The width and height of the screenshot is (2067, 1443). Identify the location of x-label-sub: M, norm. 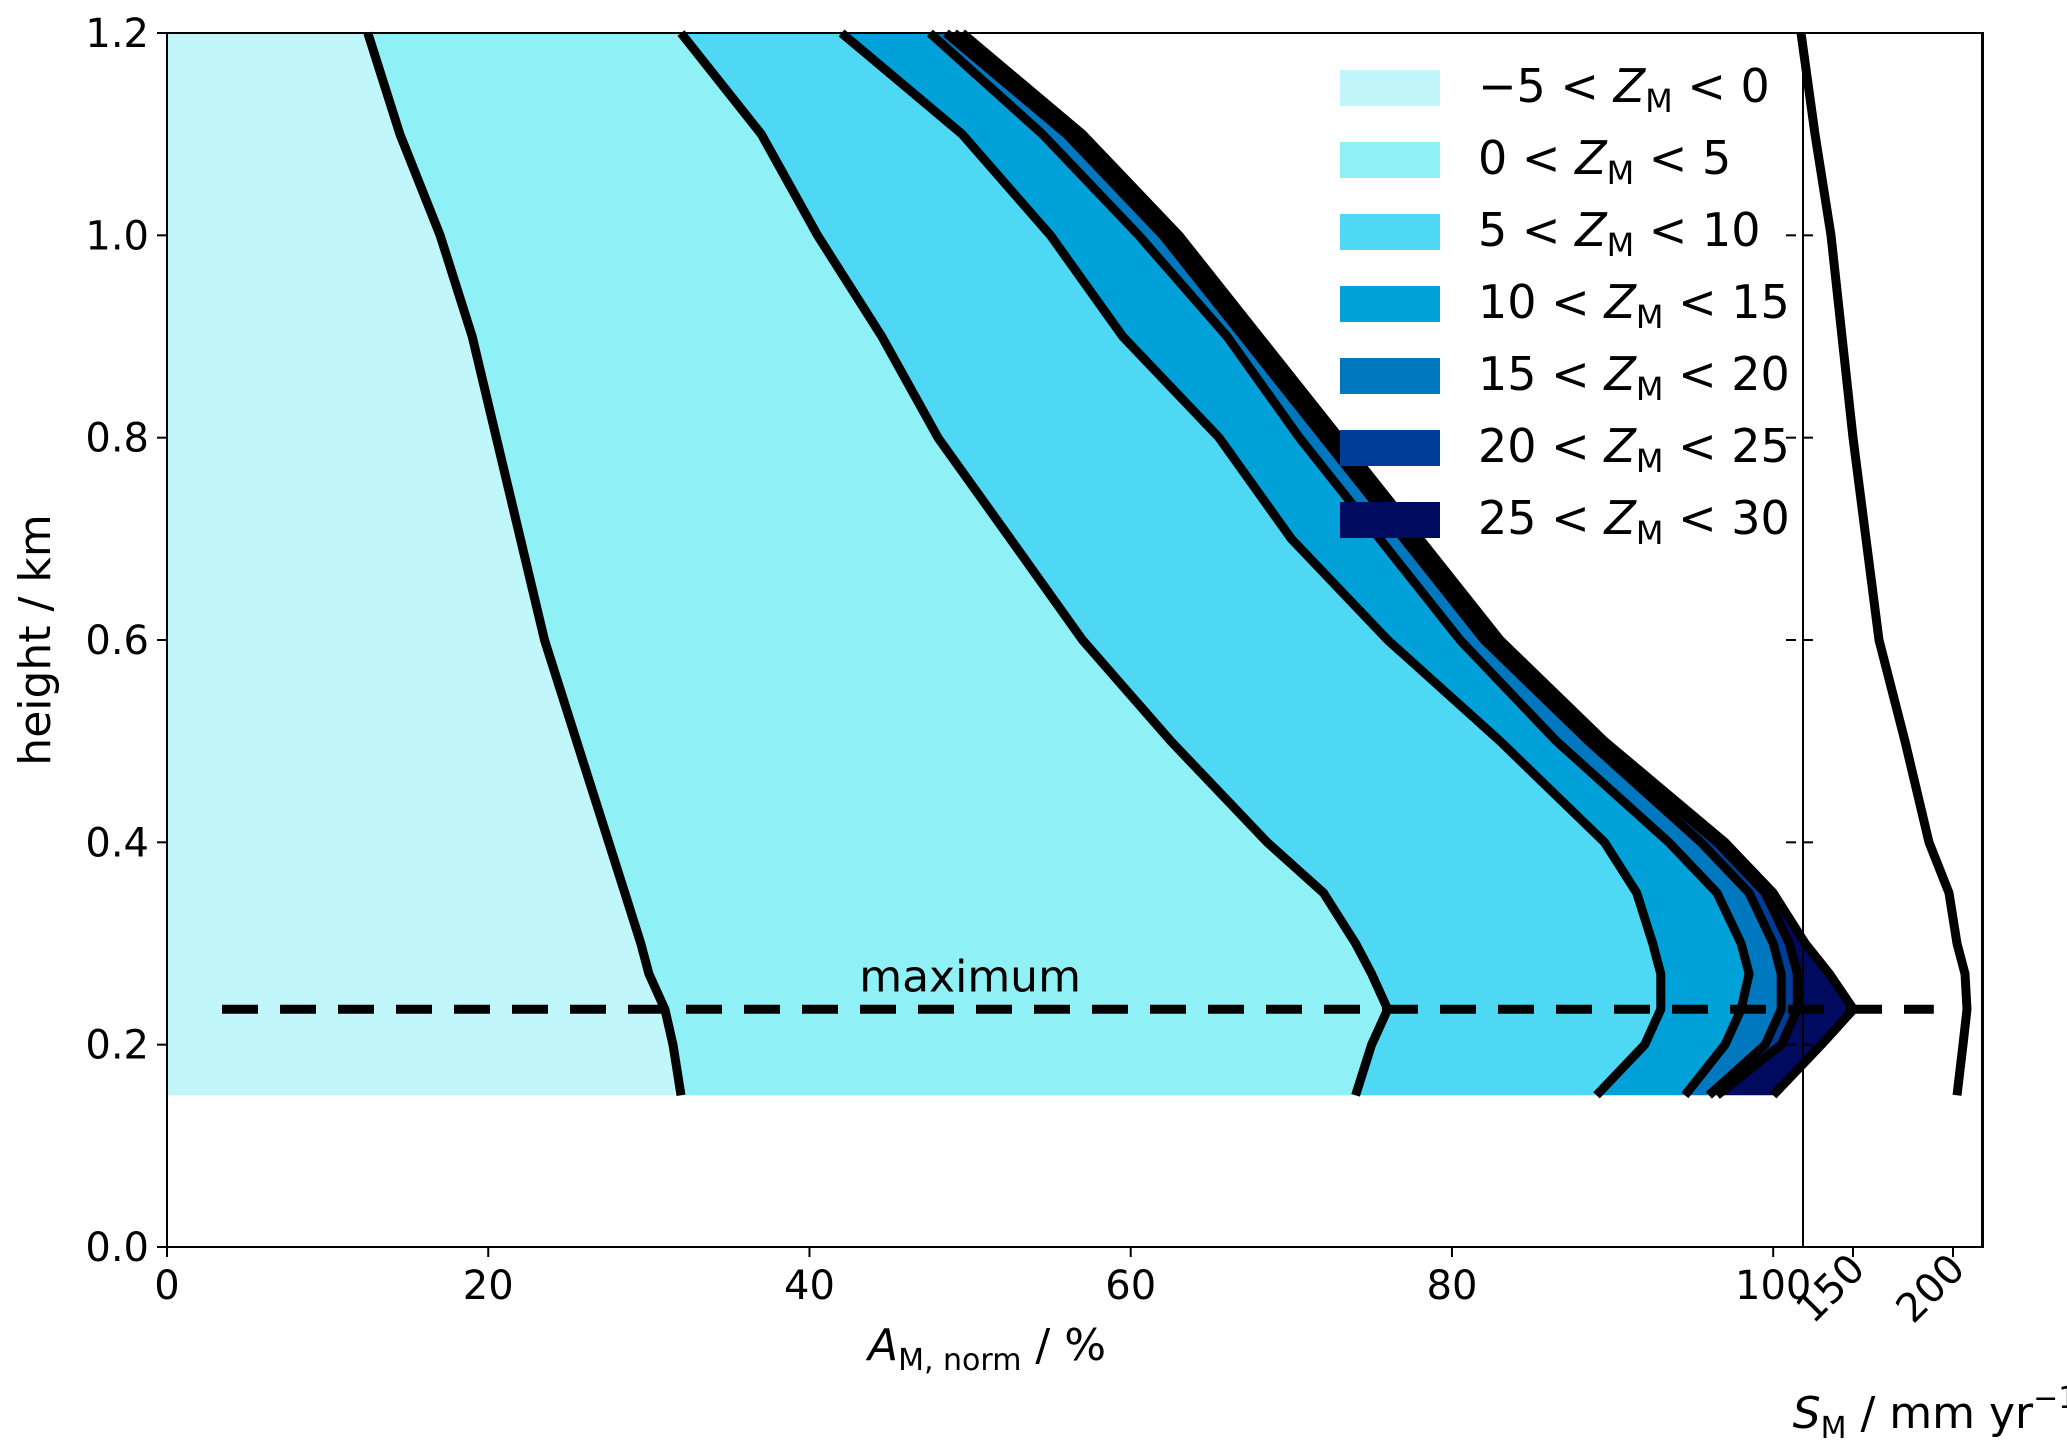
(959, 1360).